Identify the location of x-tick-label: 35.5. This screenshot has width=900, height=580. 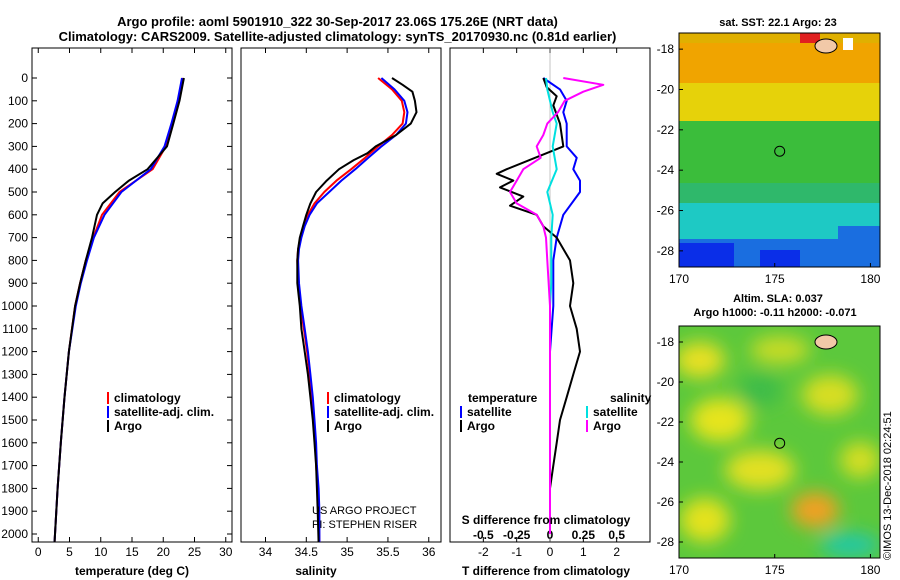
(388, 552).